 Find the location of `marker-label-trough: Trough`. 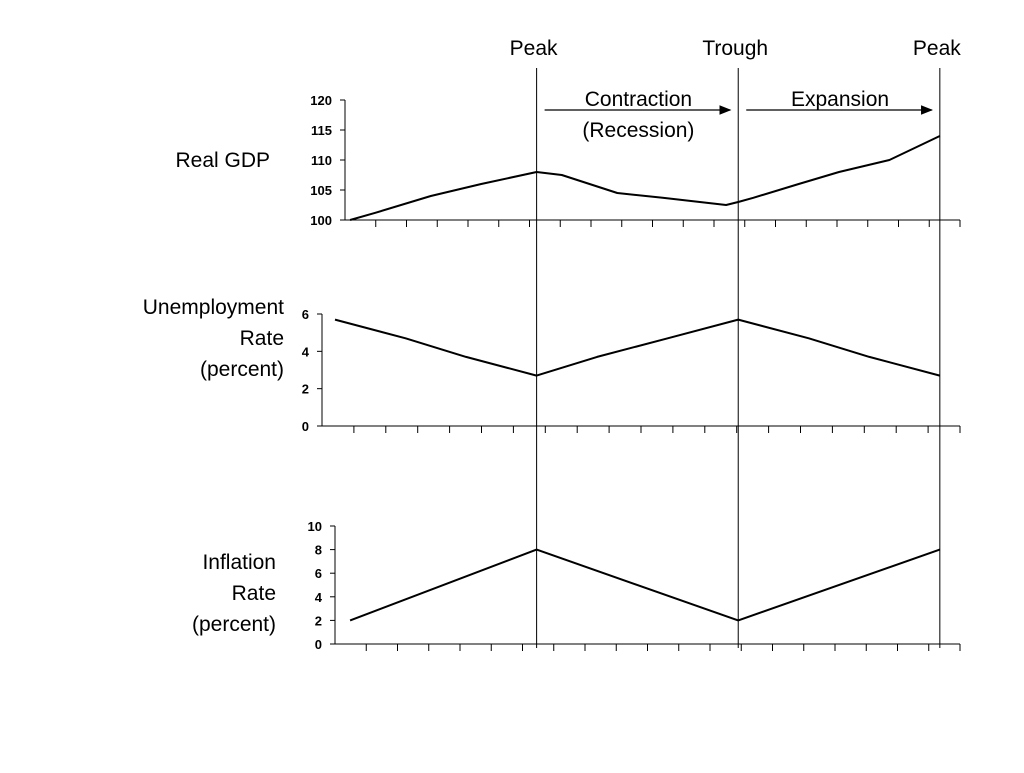

marker-label-trough: Trough is located at coordinates (735, 48).